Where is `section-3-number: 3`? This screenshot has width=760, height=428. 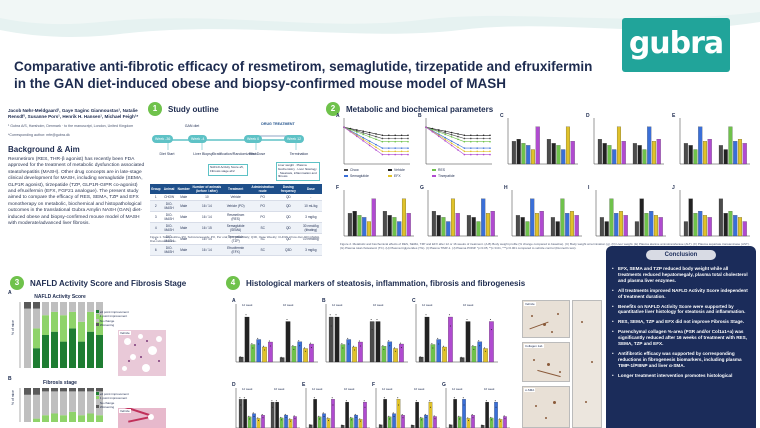
section-3-number: 3 is located at coordinates (17, 283).